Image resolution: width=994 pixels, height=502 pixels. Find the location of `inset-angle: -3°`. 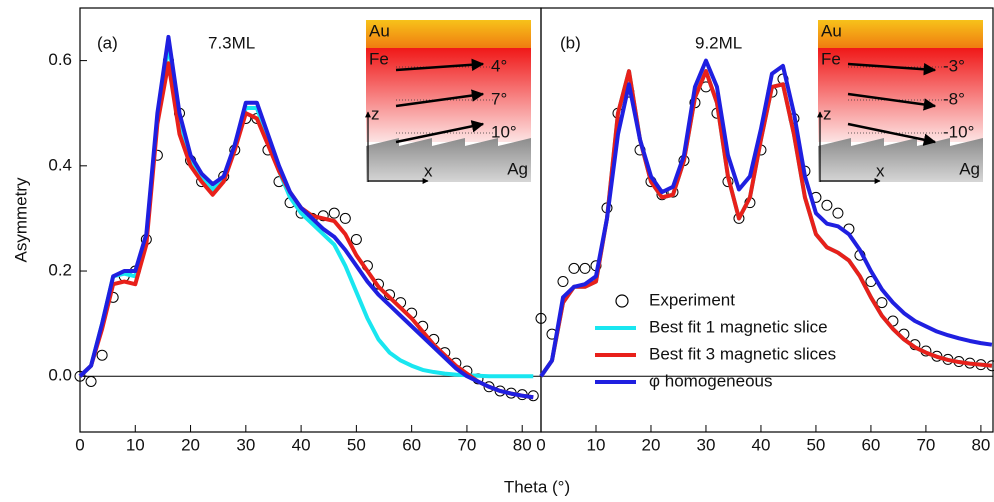

inset-angle: -3° is located at coordinates (954, 65).